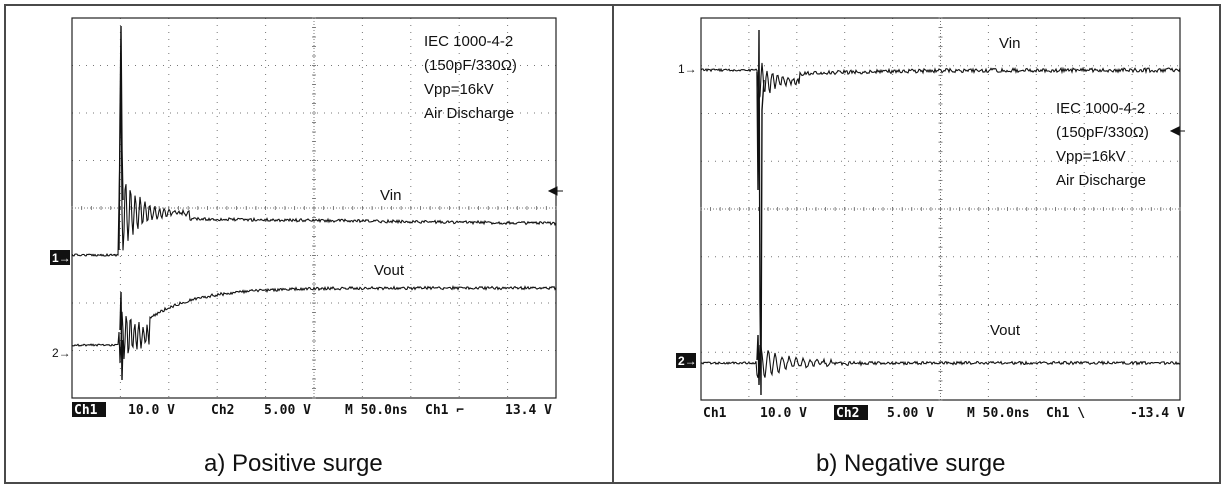 The height and width of the screenshot is (490, 1227). What do you see at coordinates (1157, 413) in the screenshot?
I see `status-field: -13.4 V` at bounding box center [1157, 413].